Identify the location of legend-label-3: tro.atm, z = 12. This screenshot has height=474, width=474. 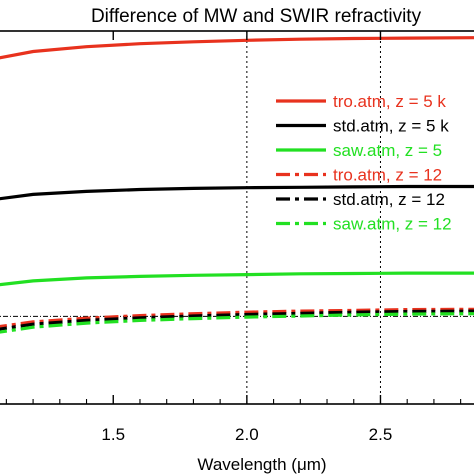
(387, 175).